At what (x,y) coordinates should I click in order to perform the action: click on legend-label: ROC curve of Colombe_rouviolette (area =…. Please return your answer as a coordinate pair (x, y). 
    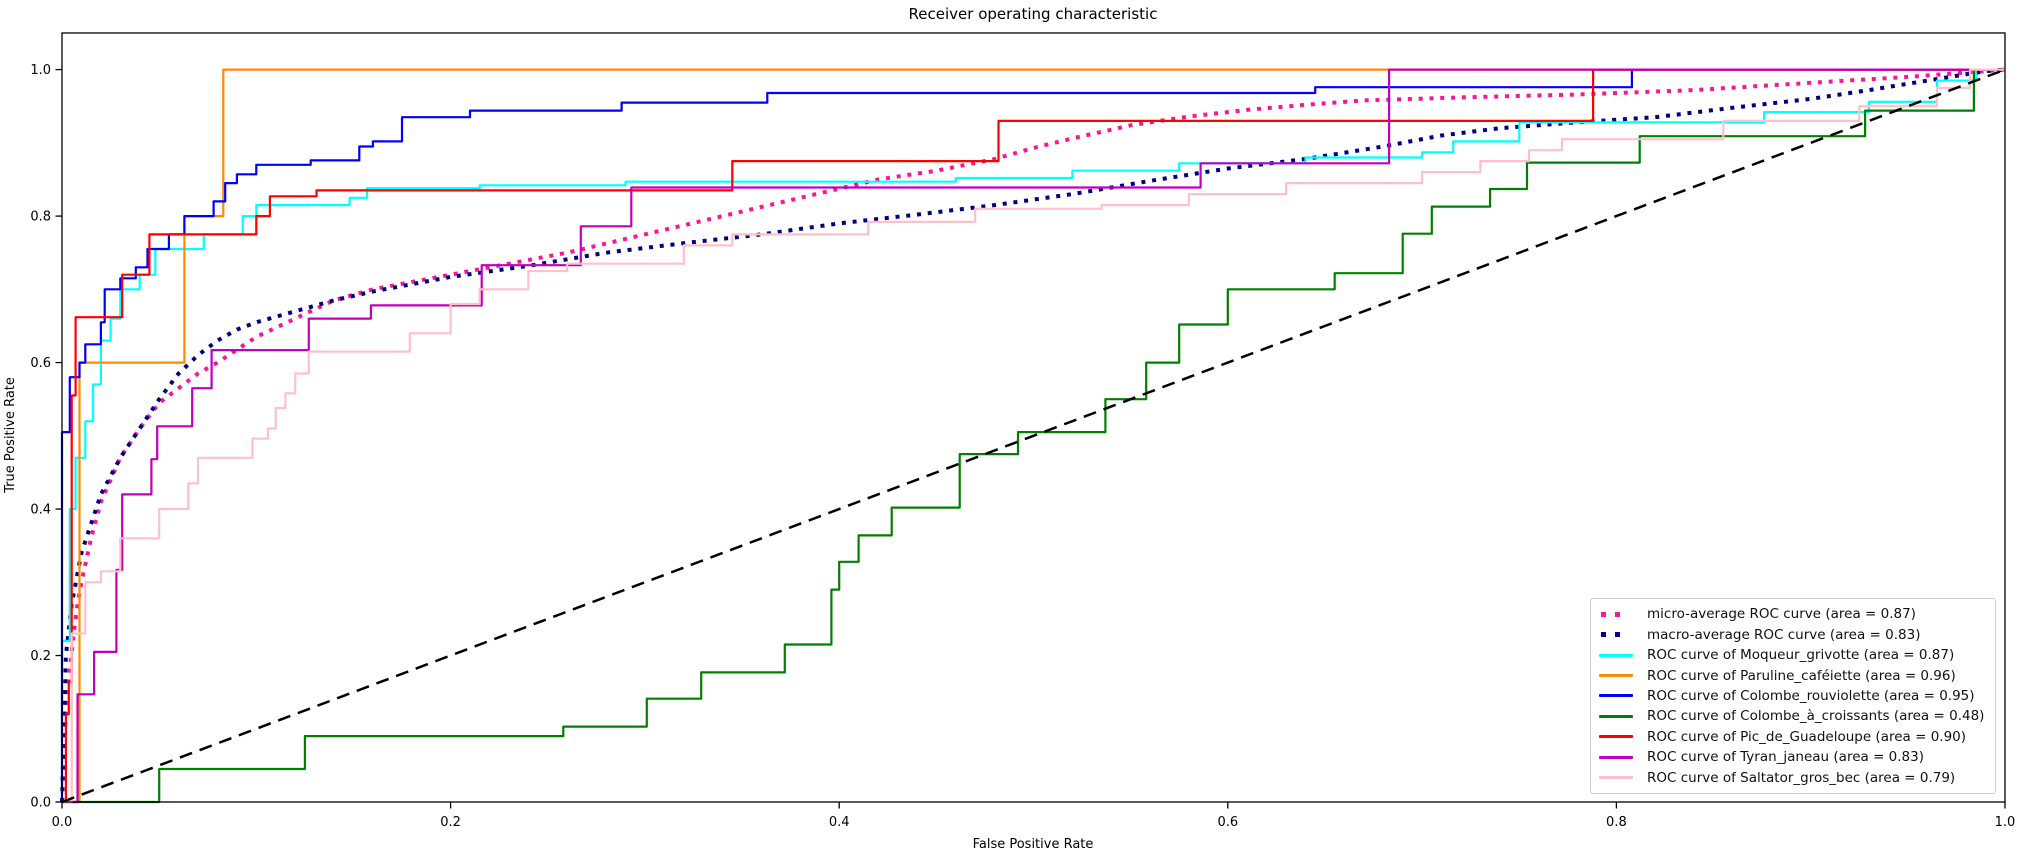
    Looking at the image, I should click on (1811, 695).